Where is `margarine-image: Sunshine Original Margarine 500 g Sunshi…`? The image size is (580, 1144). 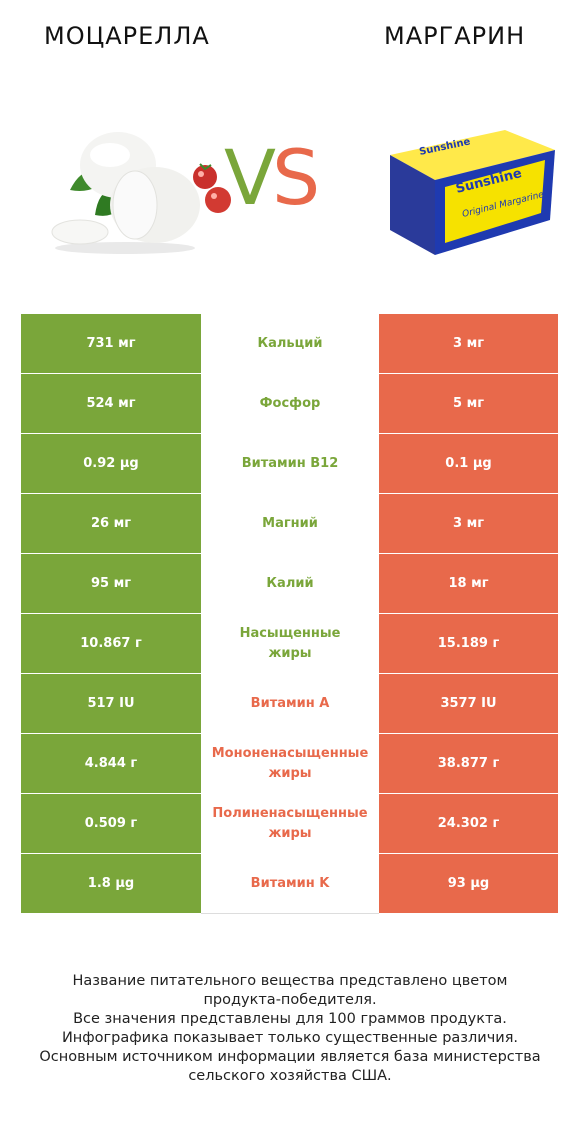 margarine-image: Sunshine Original Margarine 500 g Sunshi… is located at coordinates (472, 192).